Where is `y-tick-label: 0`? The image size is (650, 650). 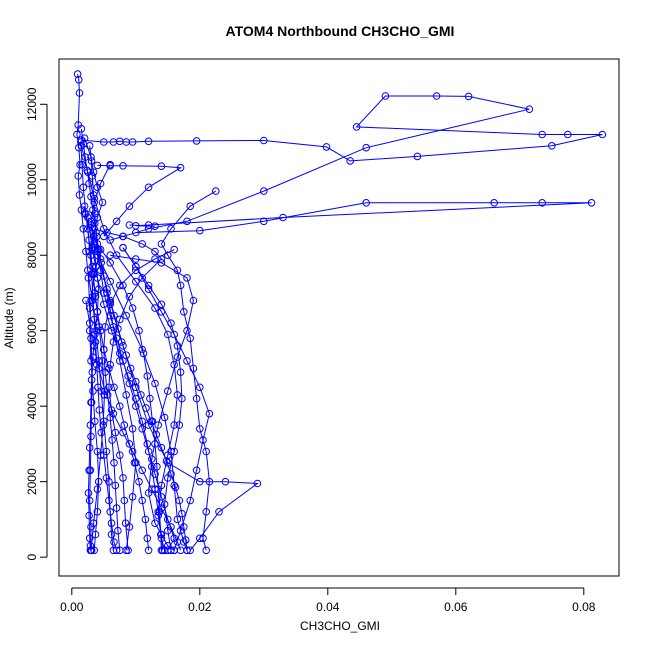 y-tick-label: 0 is located at coordinates (32, 556).